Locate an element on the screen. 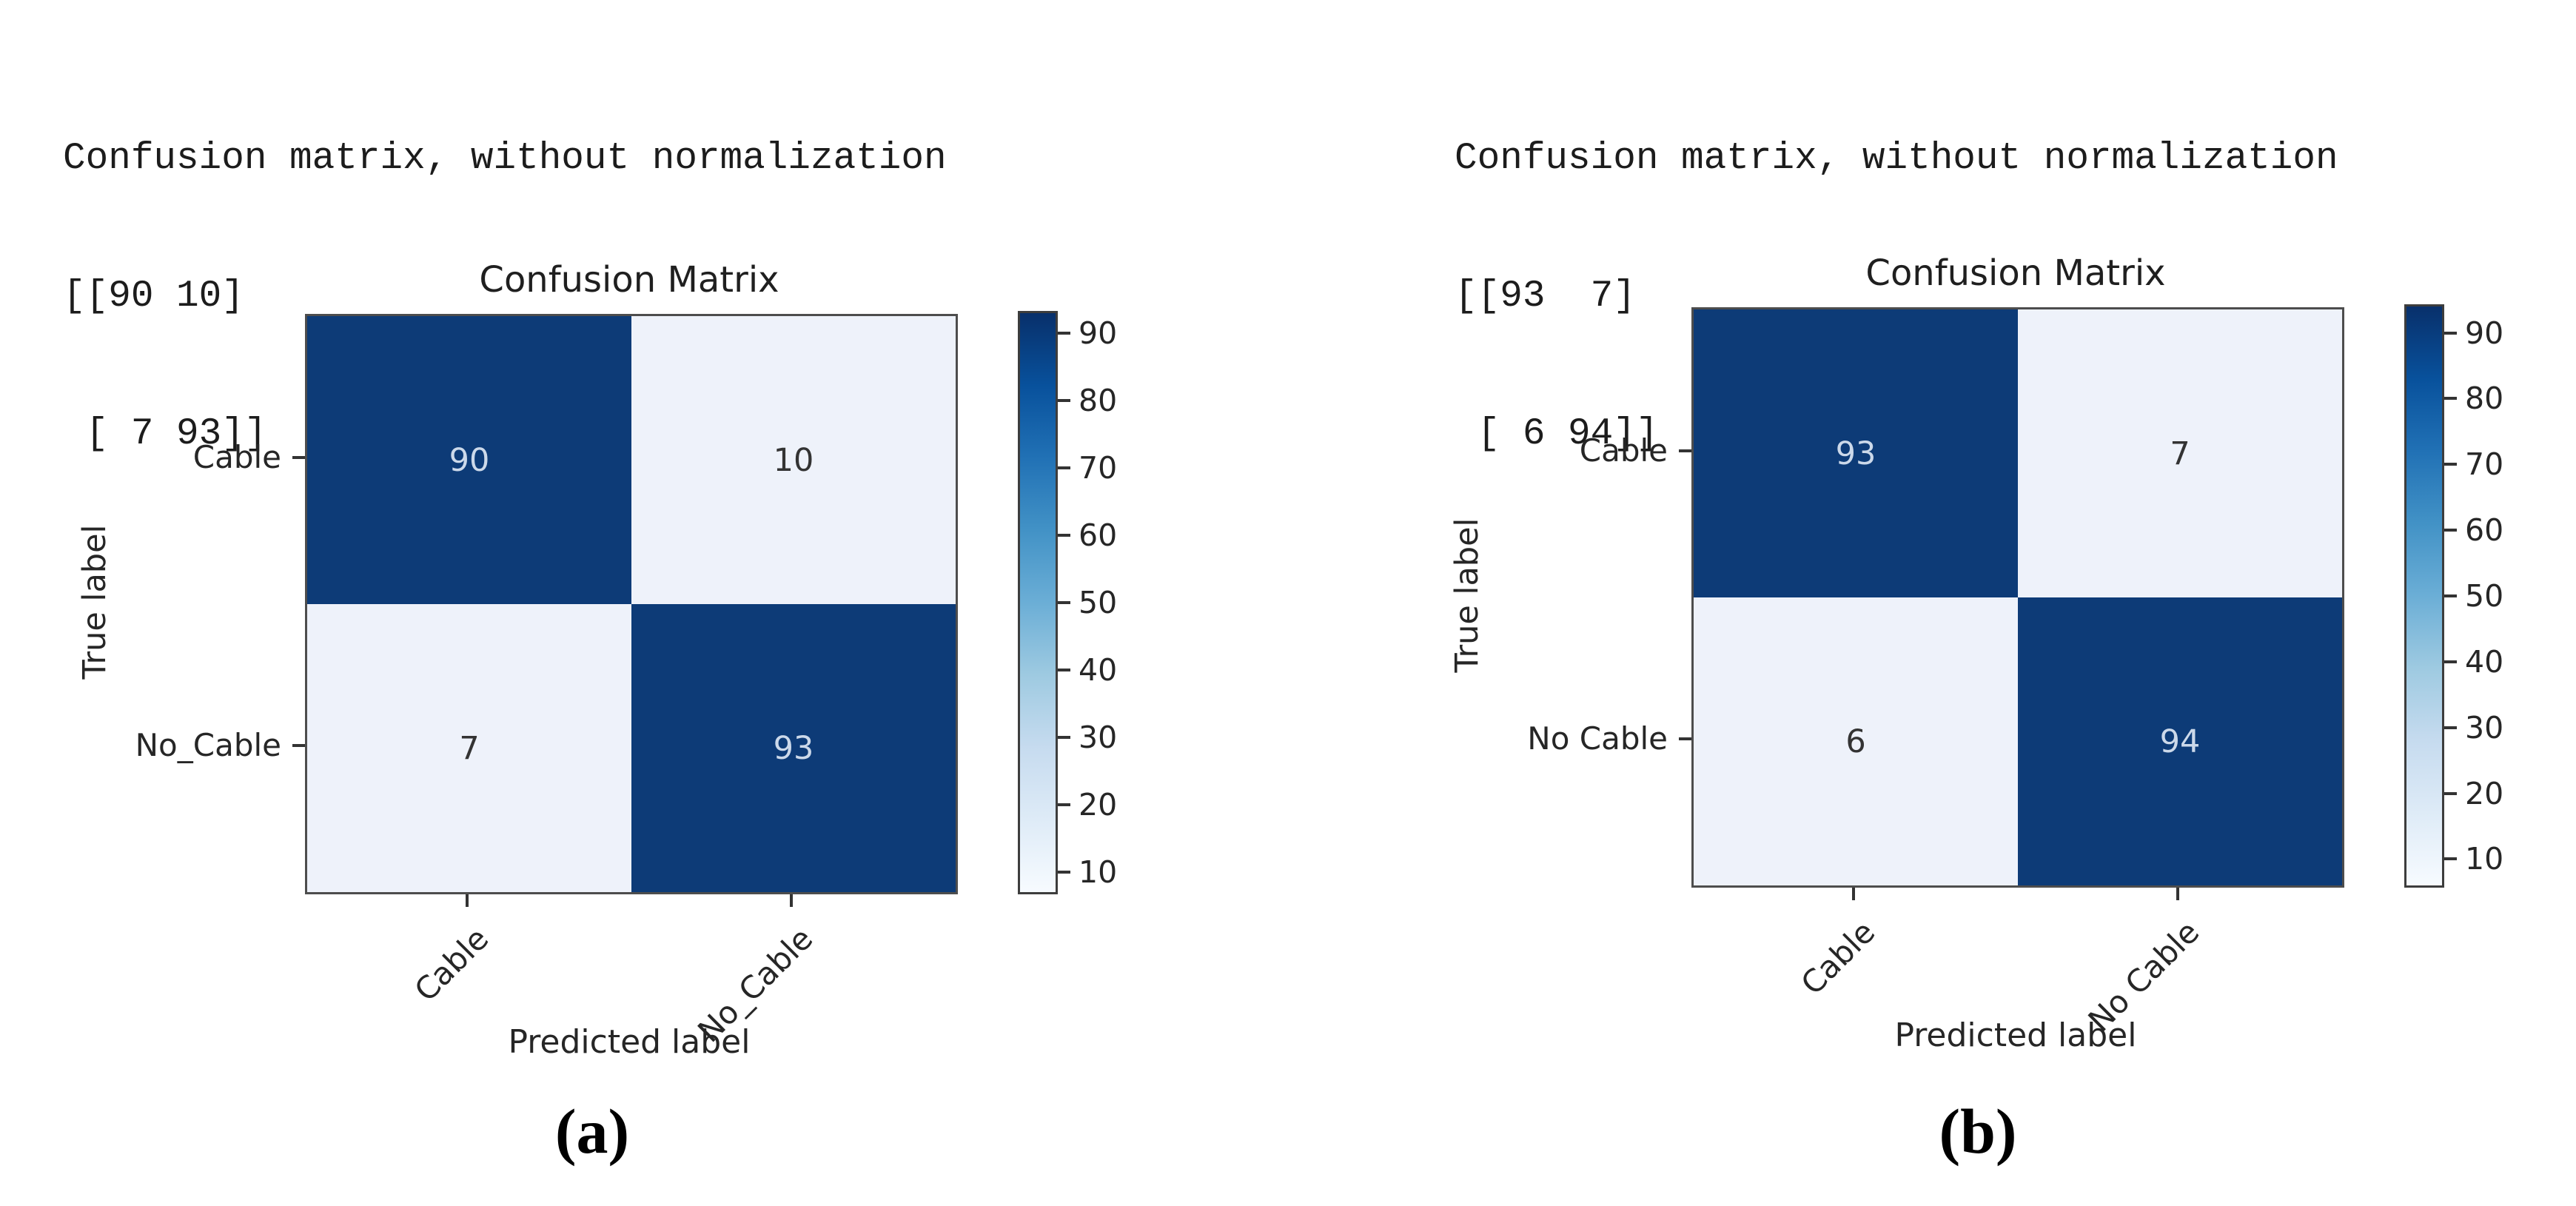 This screenshot has height=1206, width=2576. heatmap: 93 7 6 94 is located at coordinates (2017, 597).